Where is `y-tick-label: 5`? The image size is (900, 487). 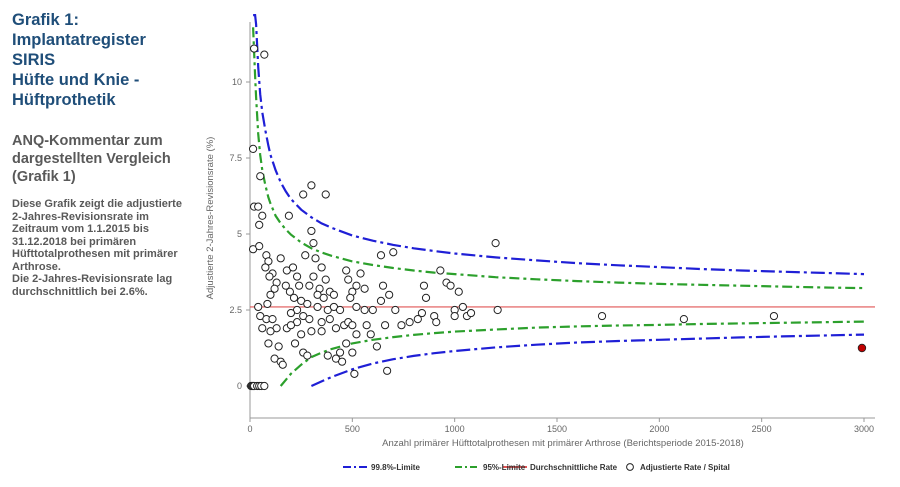
y-tick-label: 5 is located at coordinates (239, 234).